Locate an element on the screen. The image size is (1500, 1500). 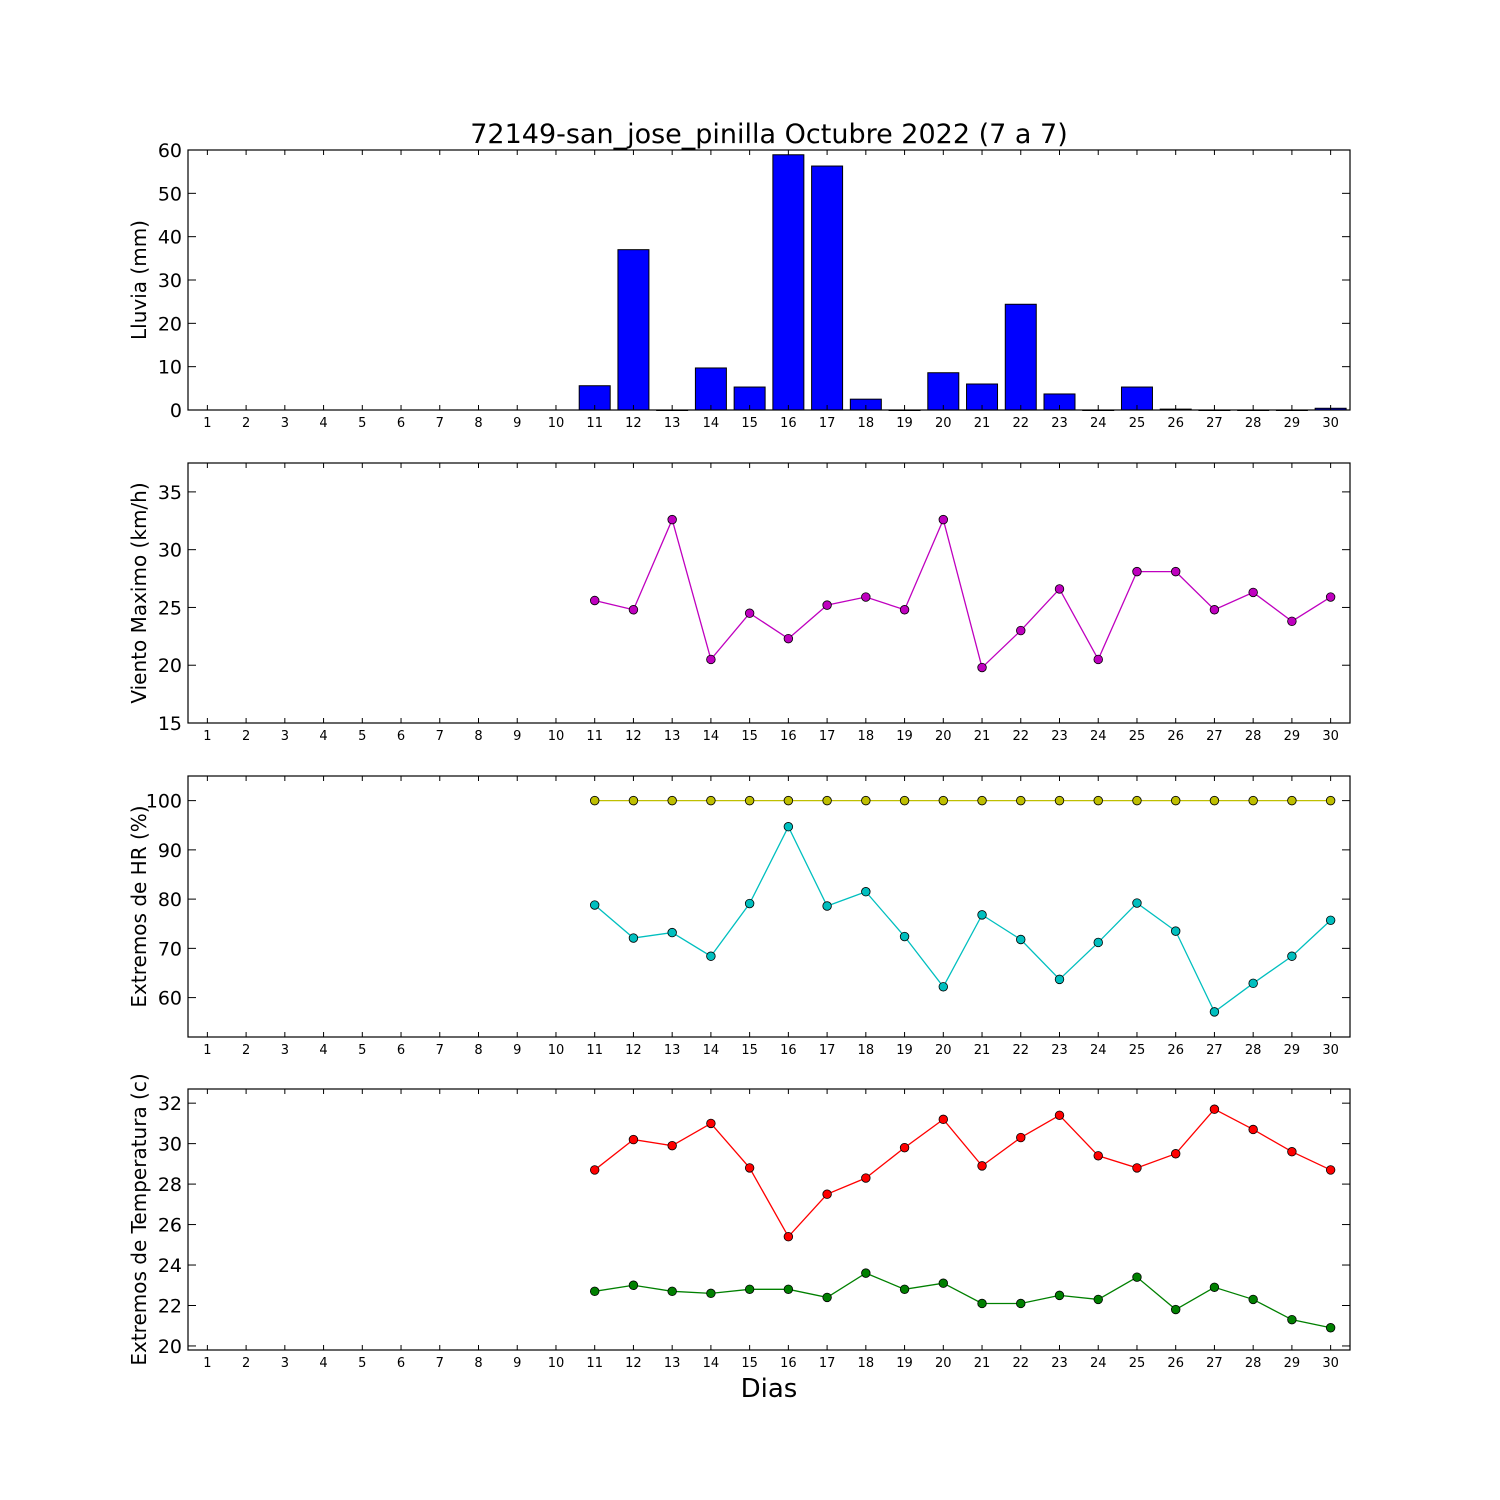
rain-xtick-label: 2 is located at coordinates (246, 423).